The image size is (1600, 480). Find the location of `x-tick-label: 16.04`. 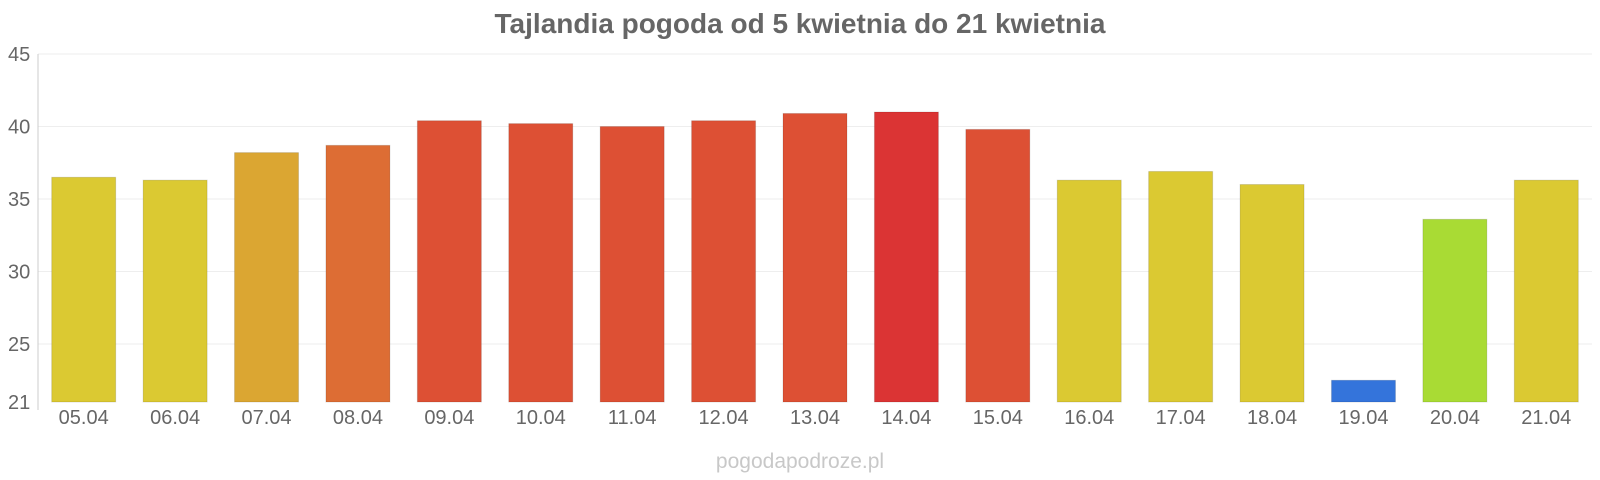

x-tick-label: 16.04 is located at coordinates (1089, 418).